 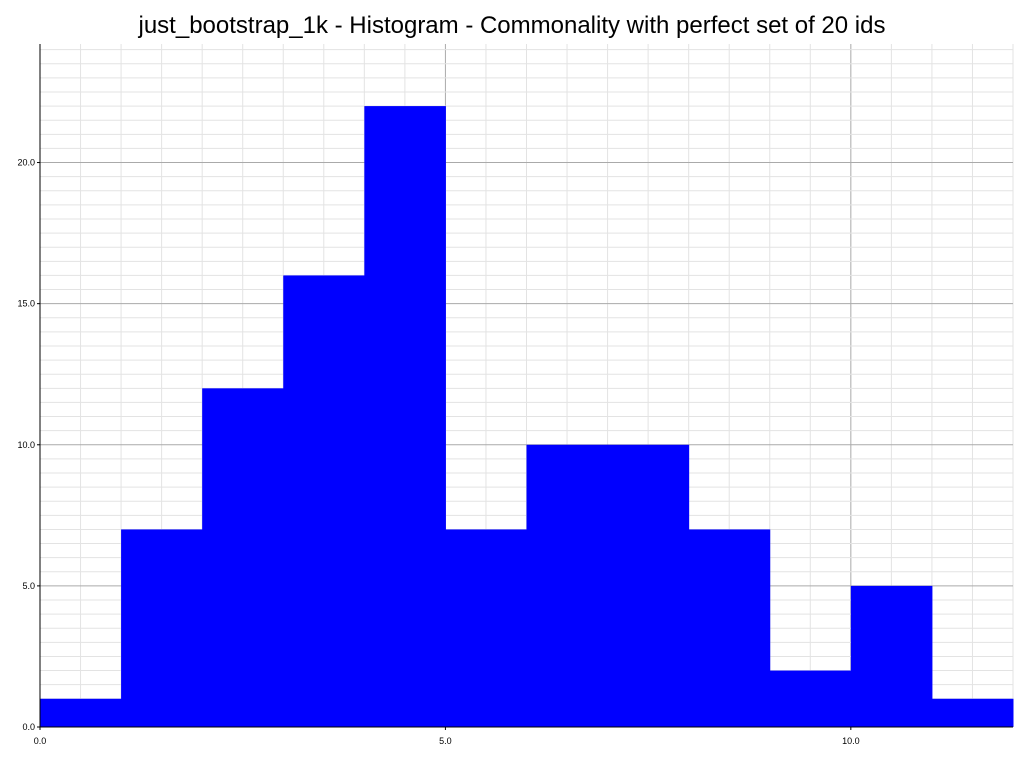 I want to click on y-tick-label: 15.0, so click(x=26, y=304).